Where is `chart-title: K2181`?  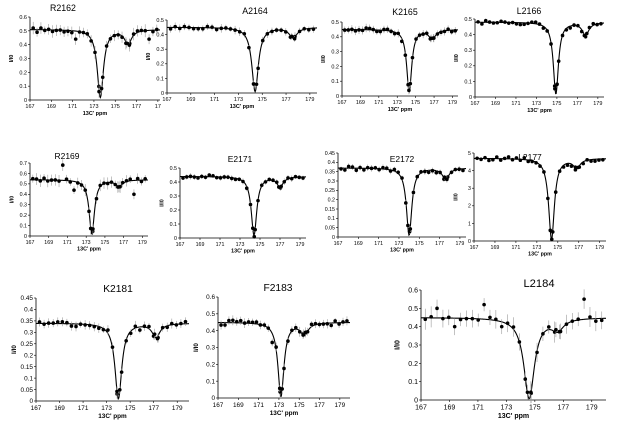 chart-title: K2181 is located at coordinates (118, 289).